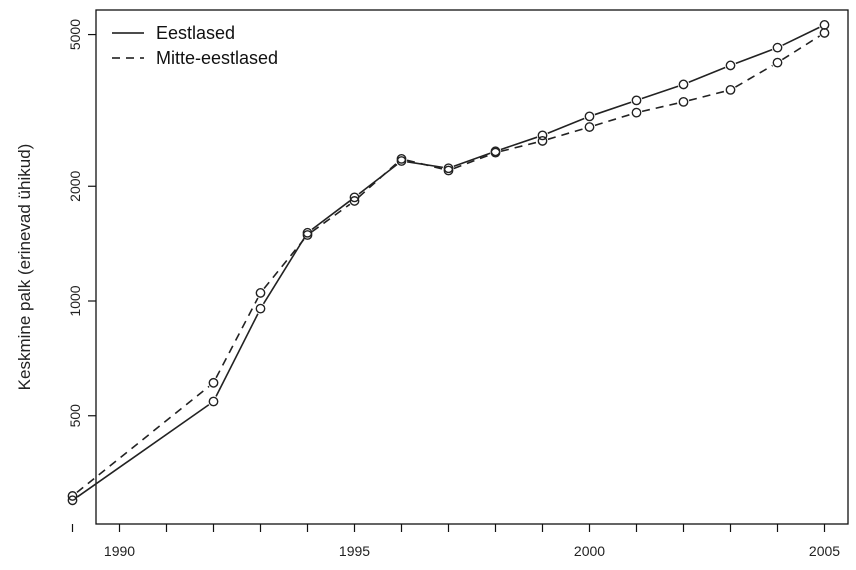 The height and width of the screenshot is (570, 856). What do you see at coordinates (448, 170) in the screenshot?
I see `point-mitte-eestlased-1997` at bounding box center [448, 170].